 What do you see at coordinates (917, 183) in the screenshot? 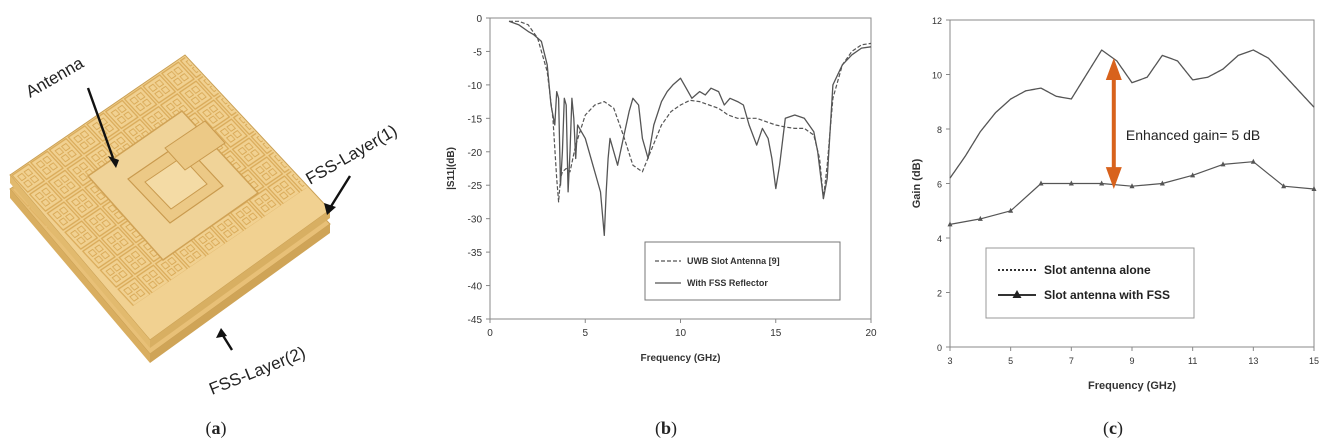
I see `y-axis-label: Gain (dB)` at bounding box center [917, 183].